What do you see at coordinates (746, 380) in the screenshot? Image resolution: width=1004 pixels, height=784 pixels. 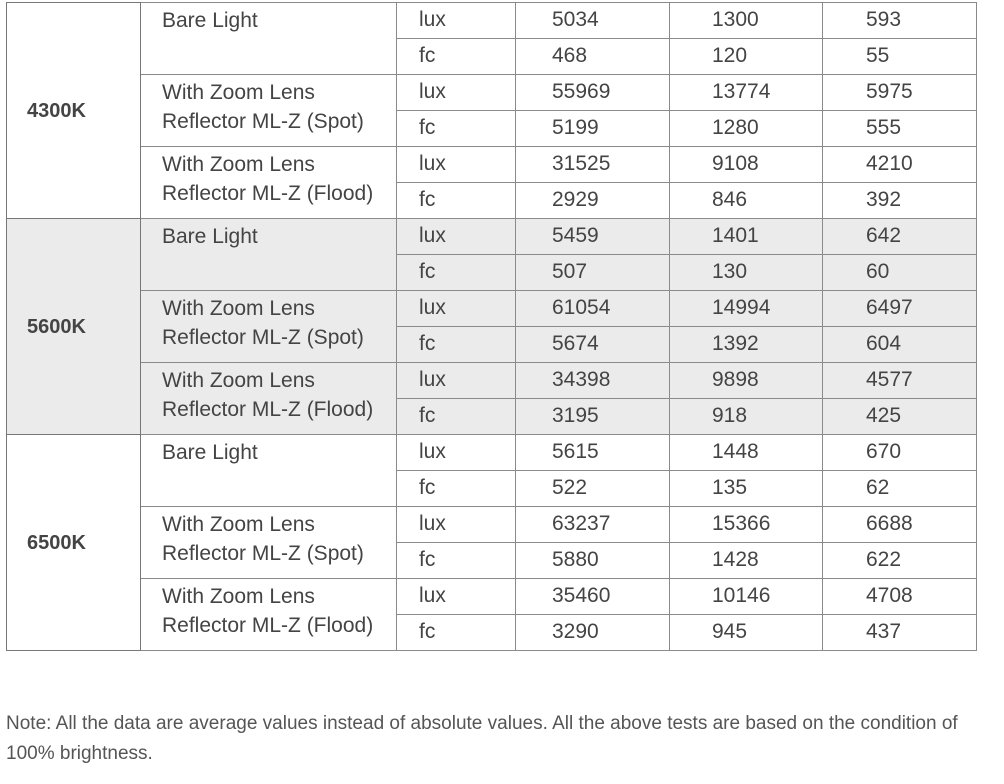 I see `value-cell: 9898` at bounding box center [746, 380].